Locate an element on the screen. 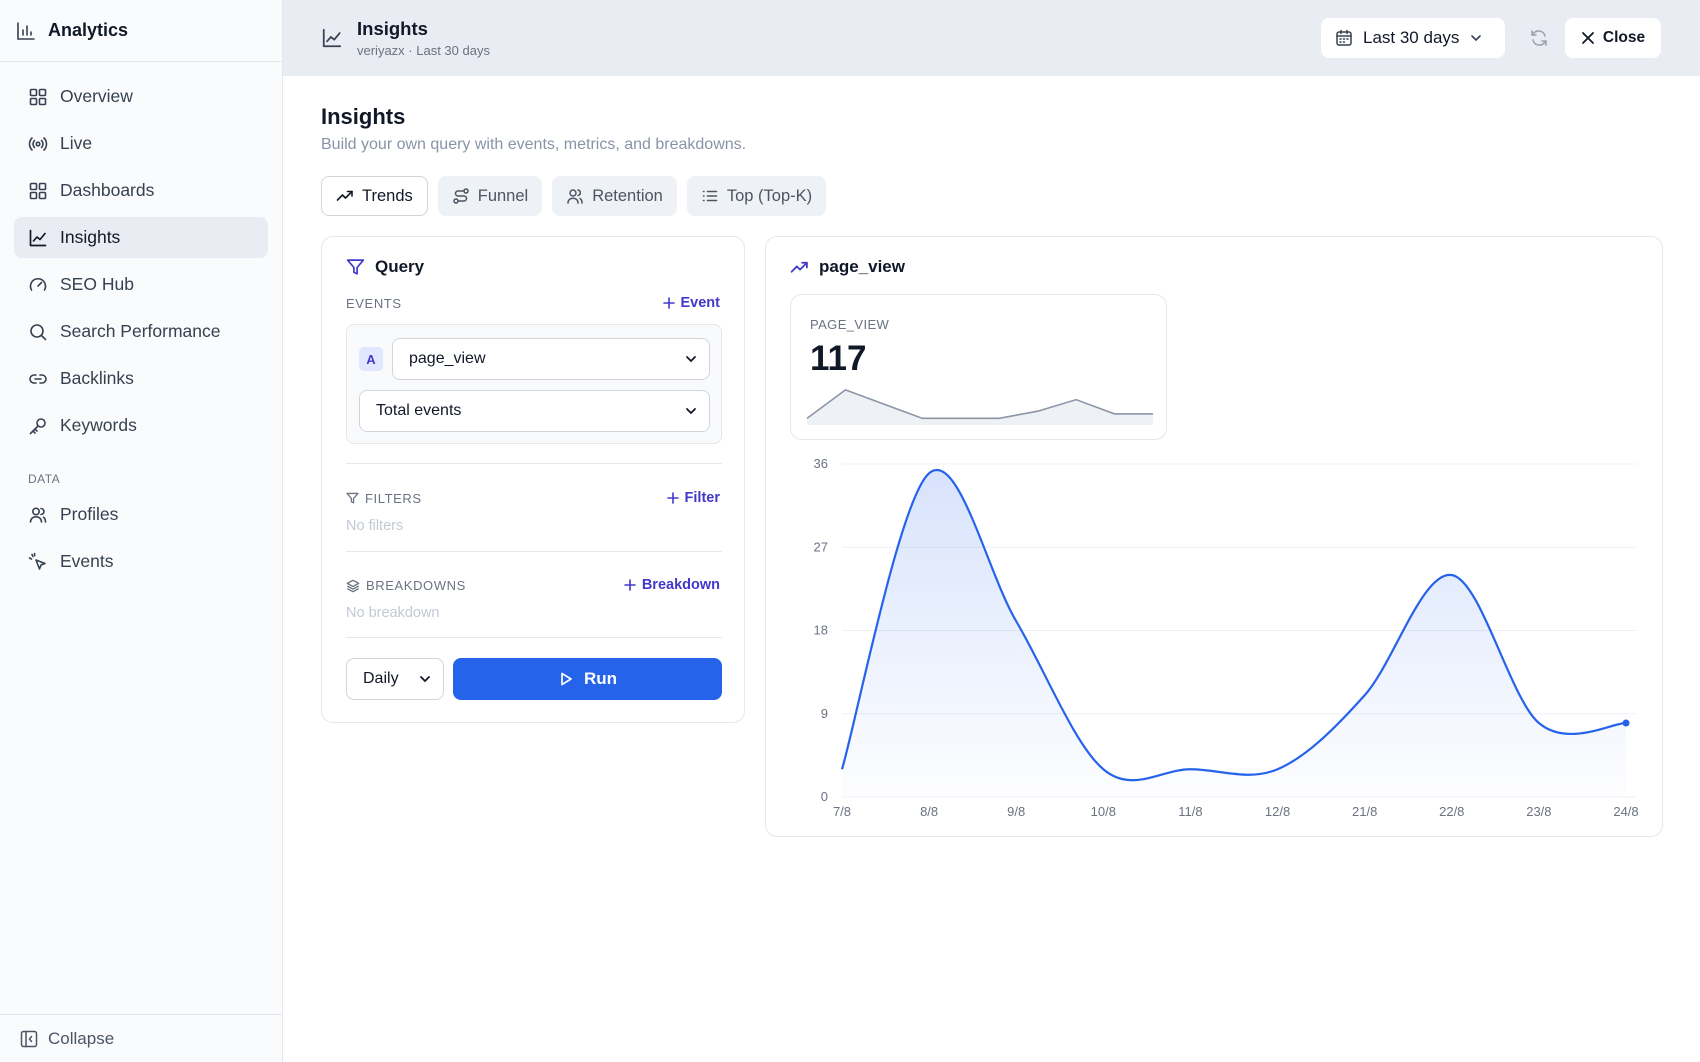  y-tick-label: 27 is located at coordinates (821, 546).